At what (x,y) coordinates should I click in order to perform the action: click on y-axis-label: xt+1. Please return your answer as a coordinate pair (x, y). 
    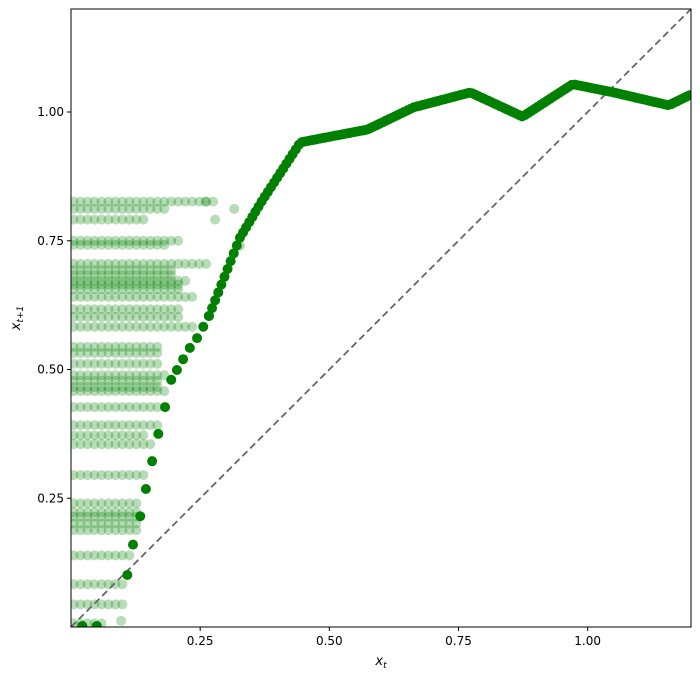
    Looking at the image, I should click on (17, 319).